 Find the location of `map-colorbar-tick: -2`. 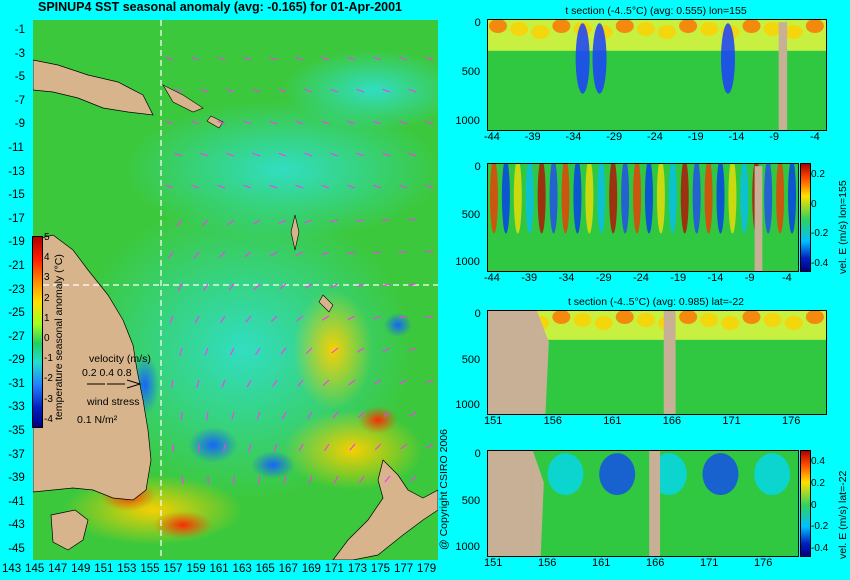

map-colorbar-tick: -2 is located at coordinates (48, 379).